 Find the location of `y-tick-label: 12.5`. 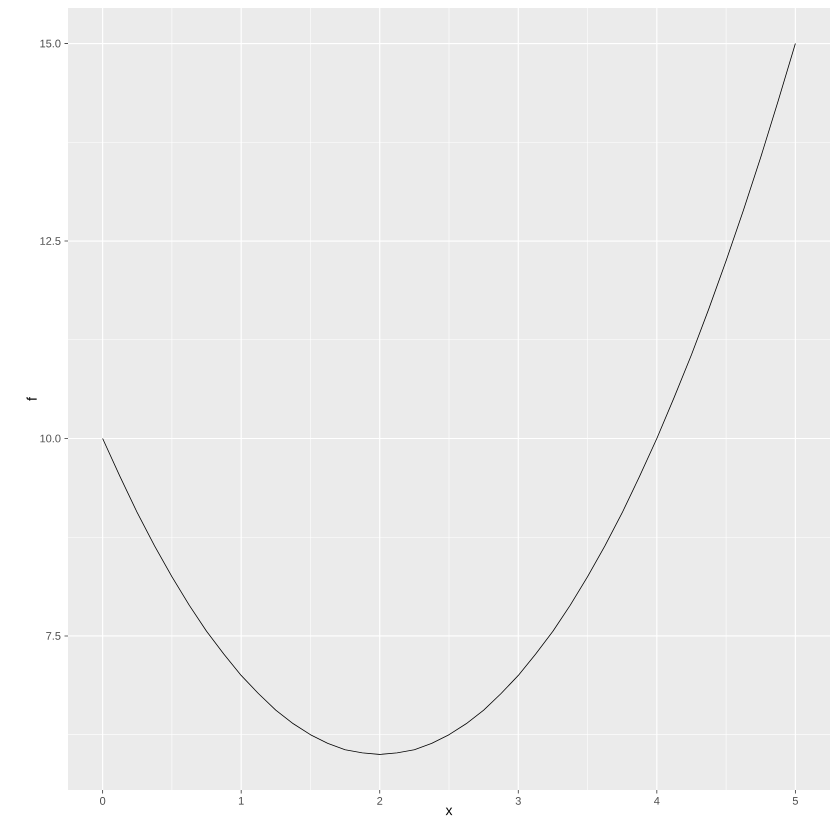

y-tick-label: 12.5 is located at coordinates (50, 241).